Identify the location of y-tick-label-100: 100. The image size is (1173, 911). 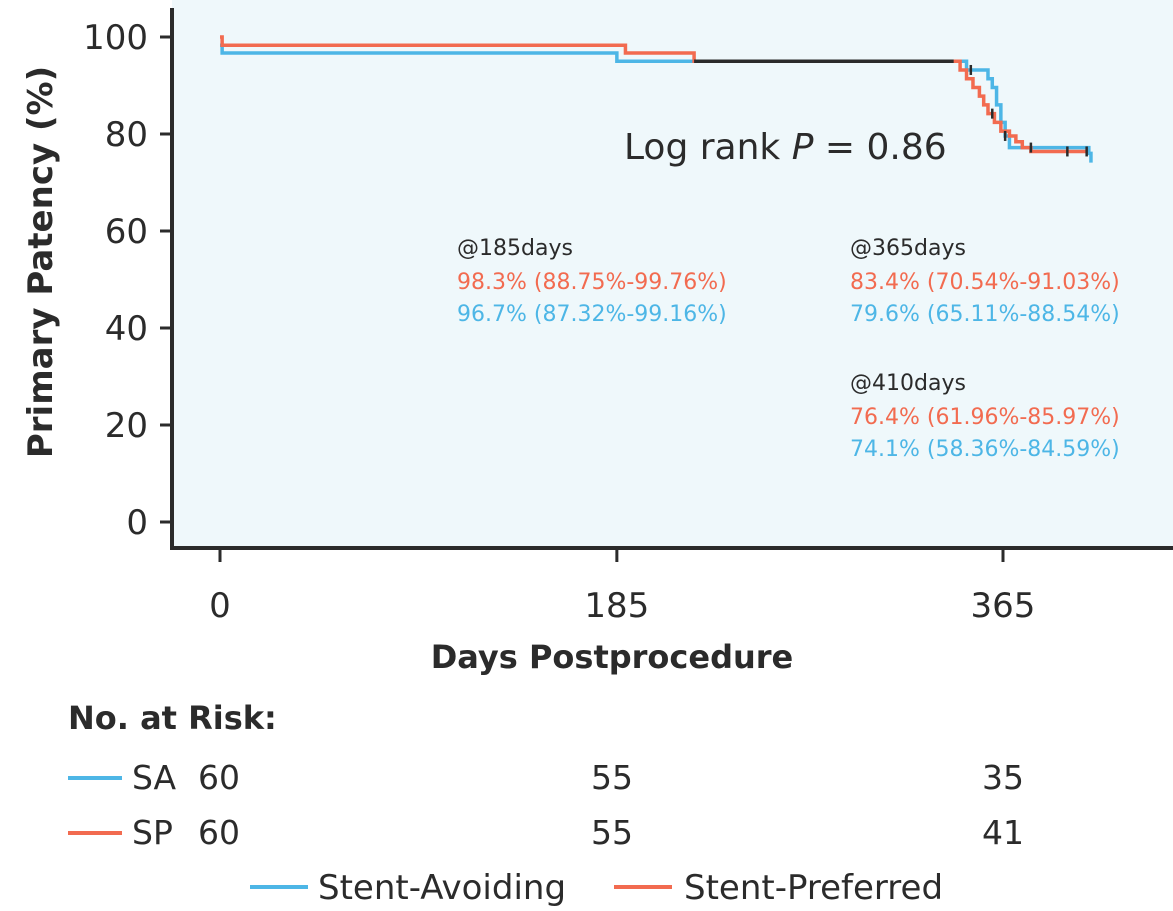
(115, 38).